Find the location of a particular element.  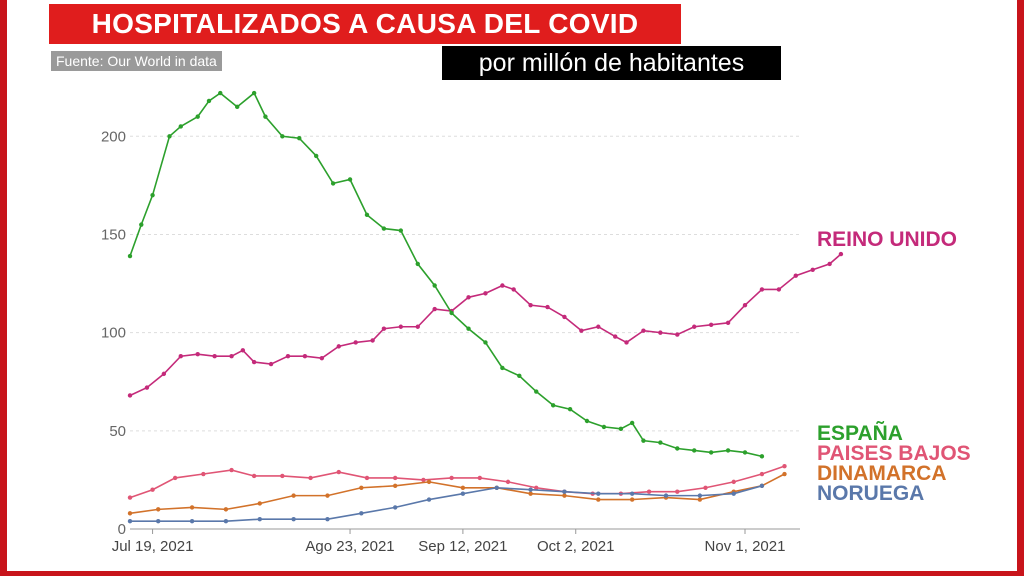

chart-subtitle: por millón de habitantes is located at coordinates (611, 63).